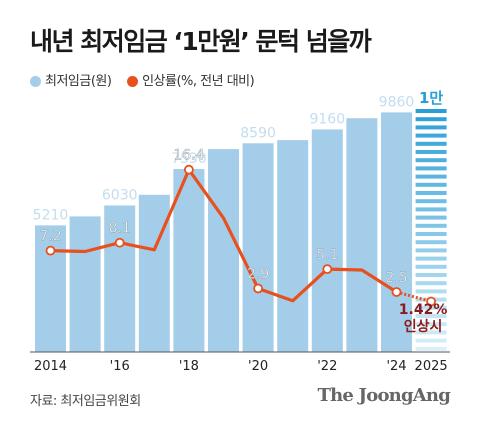  Describe the element at coordinates (154, 273) in the screenshot. I see `bar-2017` at that location.